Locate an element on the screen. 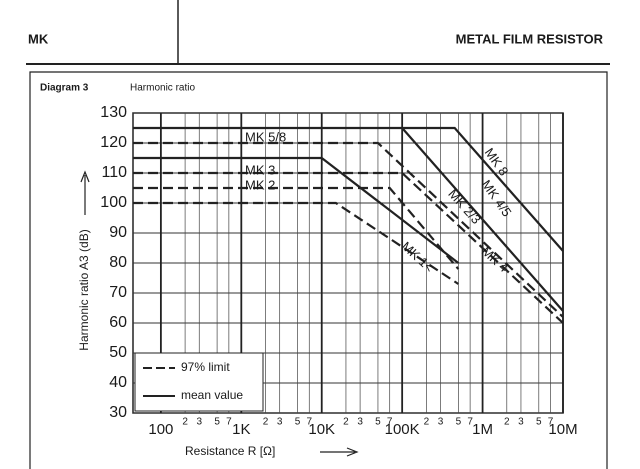  y-tick-label: 120 is located at coordinates (113, 142).